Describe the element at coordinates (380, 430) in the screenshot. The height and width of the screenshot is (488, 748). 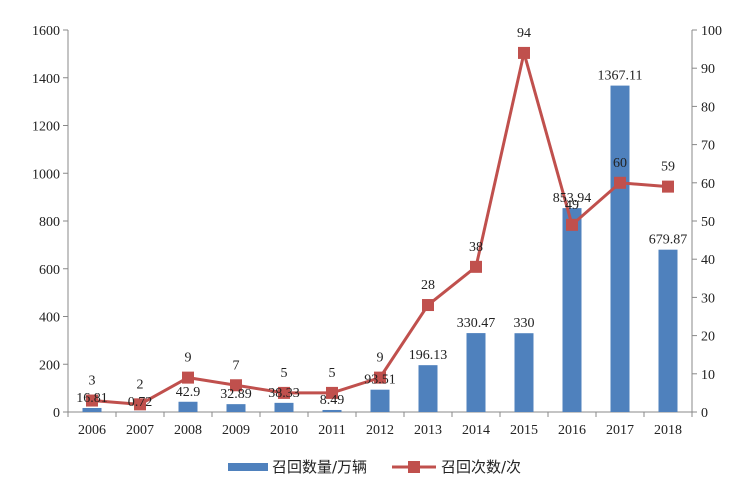
I see `x-tick-label: 2012` at that location.